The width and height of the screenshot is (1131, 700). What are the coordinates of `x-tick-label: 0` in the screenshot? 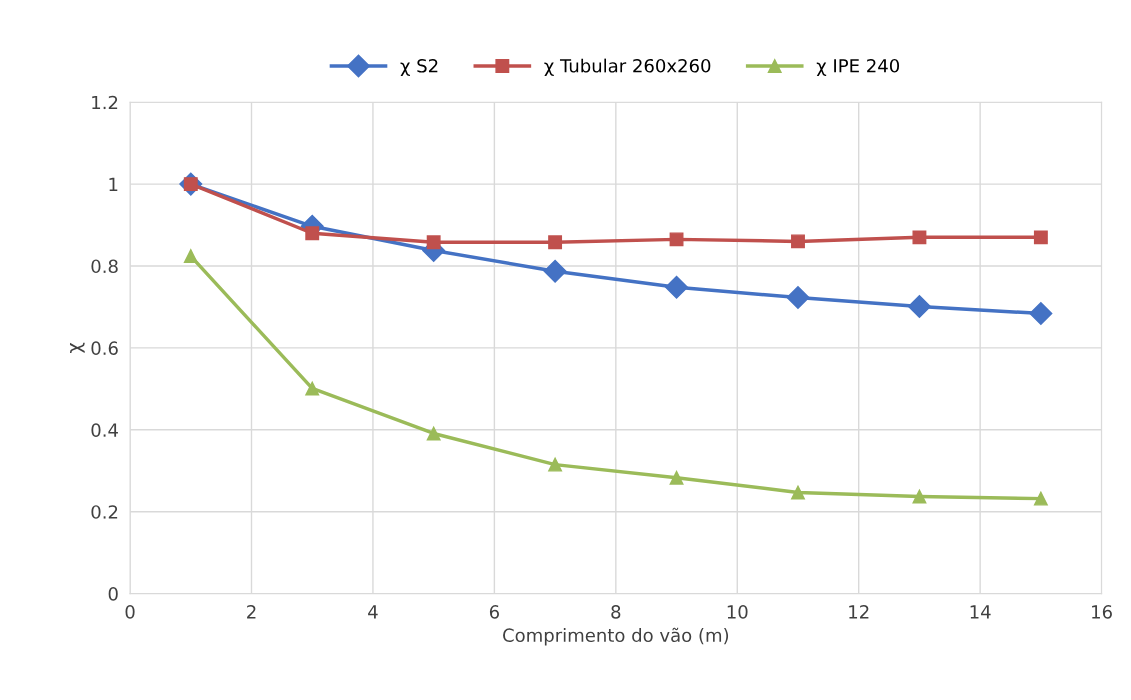 It's located at (130, 612).